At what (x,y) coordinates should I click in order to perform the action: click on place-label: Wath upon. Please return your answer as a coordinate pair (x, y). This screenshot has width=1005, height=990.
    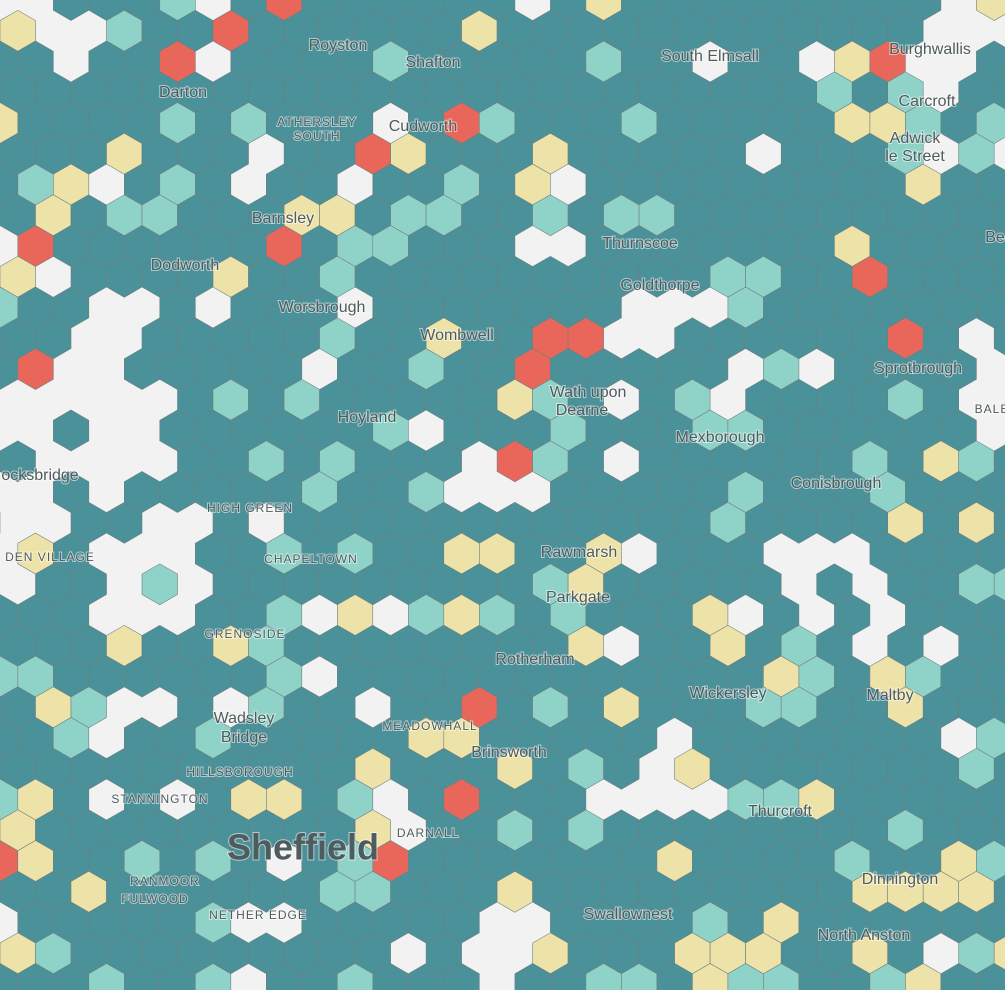
    Looking at the image, I should click on (588, 392).